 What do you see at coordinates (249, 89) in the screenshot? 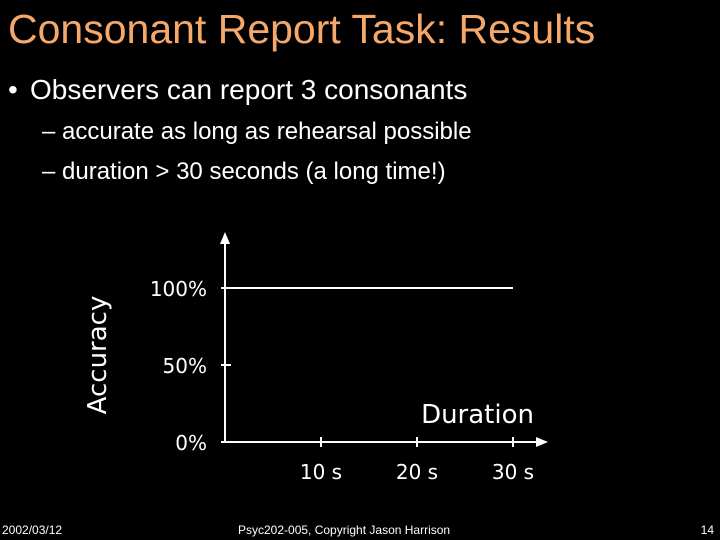
I see `main-bullet-text: Observers can report 3 consonants` at bounding box center [249, 89].